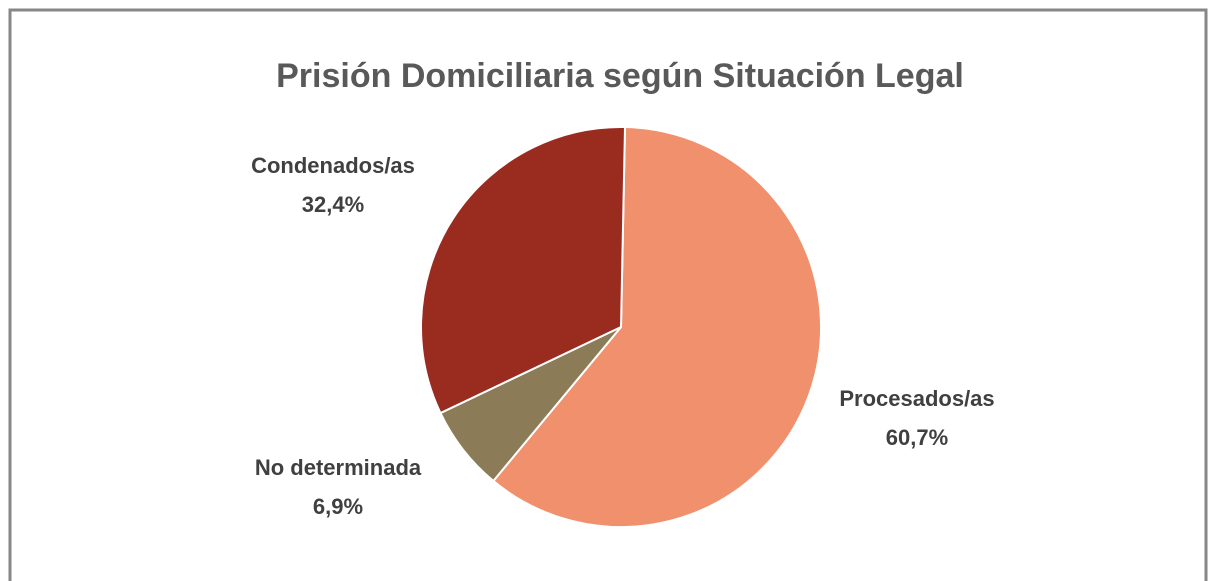 This screenshot has width=1216, height=581. What do you see at coordinates (333, 204) in the screenshot?
I see `slice-value-label: 32,4%` at bounding box center [333, 204].